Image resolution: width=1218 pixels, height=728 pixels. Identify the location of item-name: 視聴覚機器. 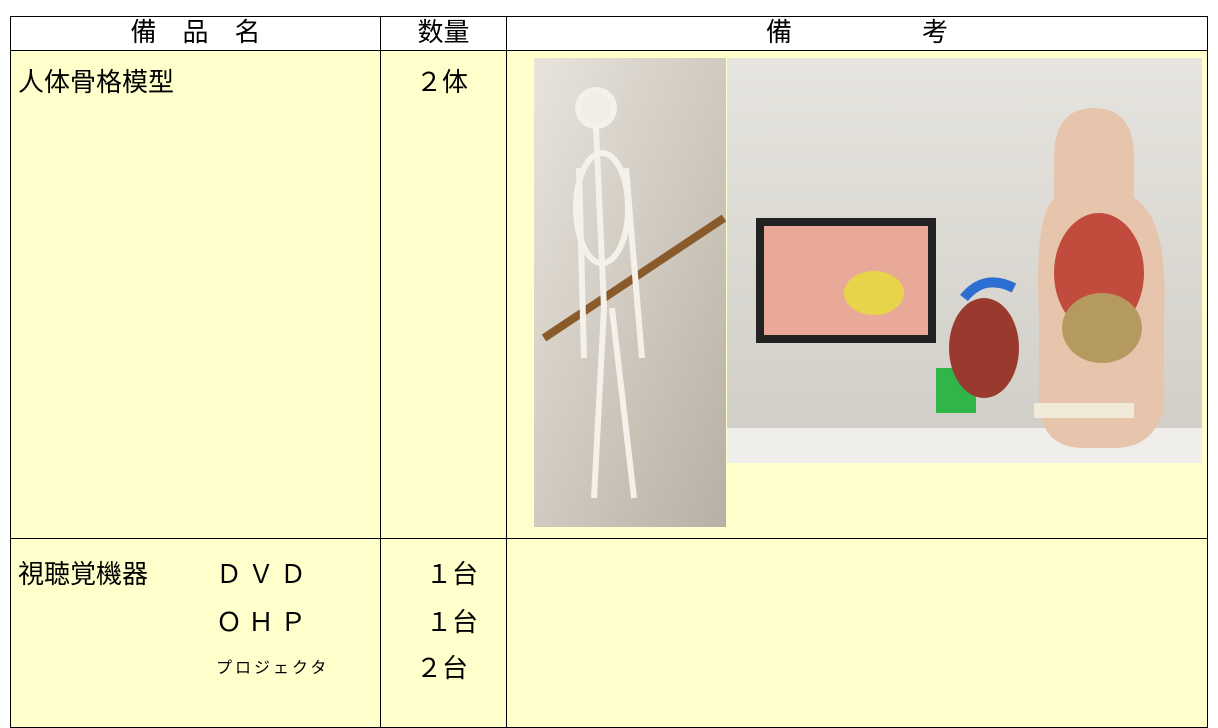
(83, 575).